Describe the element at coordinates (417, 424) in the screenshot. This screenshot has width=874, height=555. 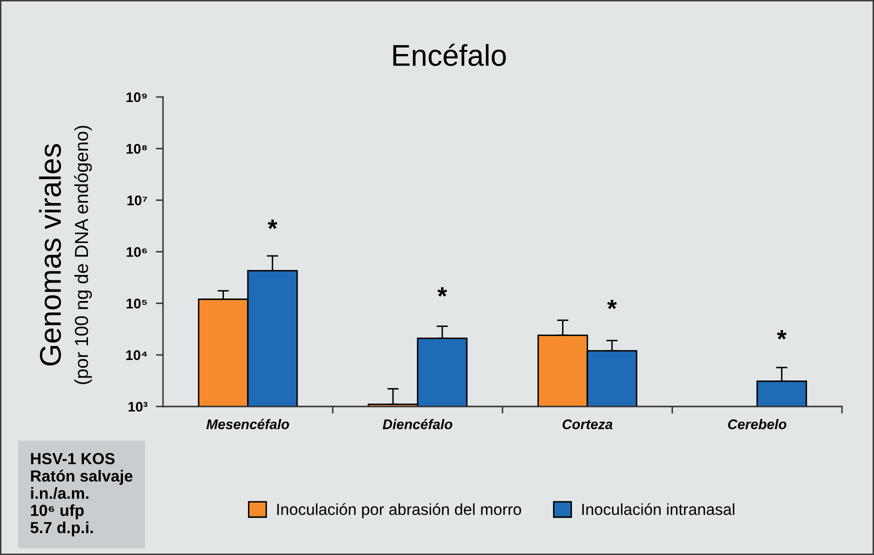
I see `x-tick-label: Diencéfalo` at that location.